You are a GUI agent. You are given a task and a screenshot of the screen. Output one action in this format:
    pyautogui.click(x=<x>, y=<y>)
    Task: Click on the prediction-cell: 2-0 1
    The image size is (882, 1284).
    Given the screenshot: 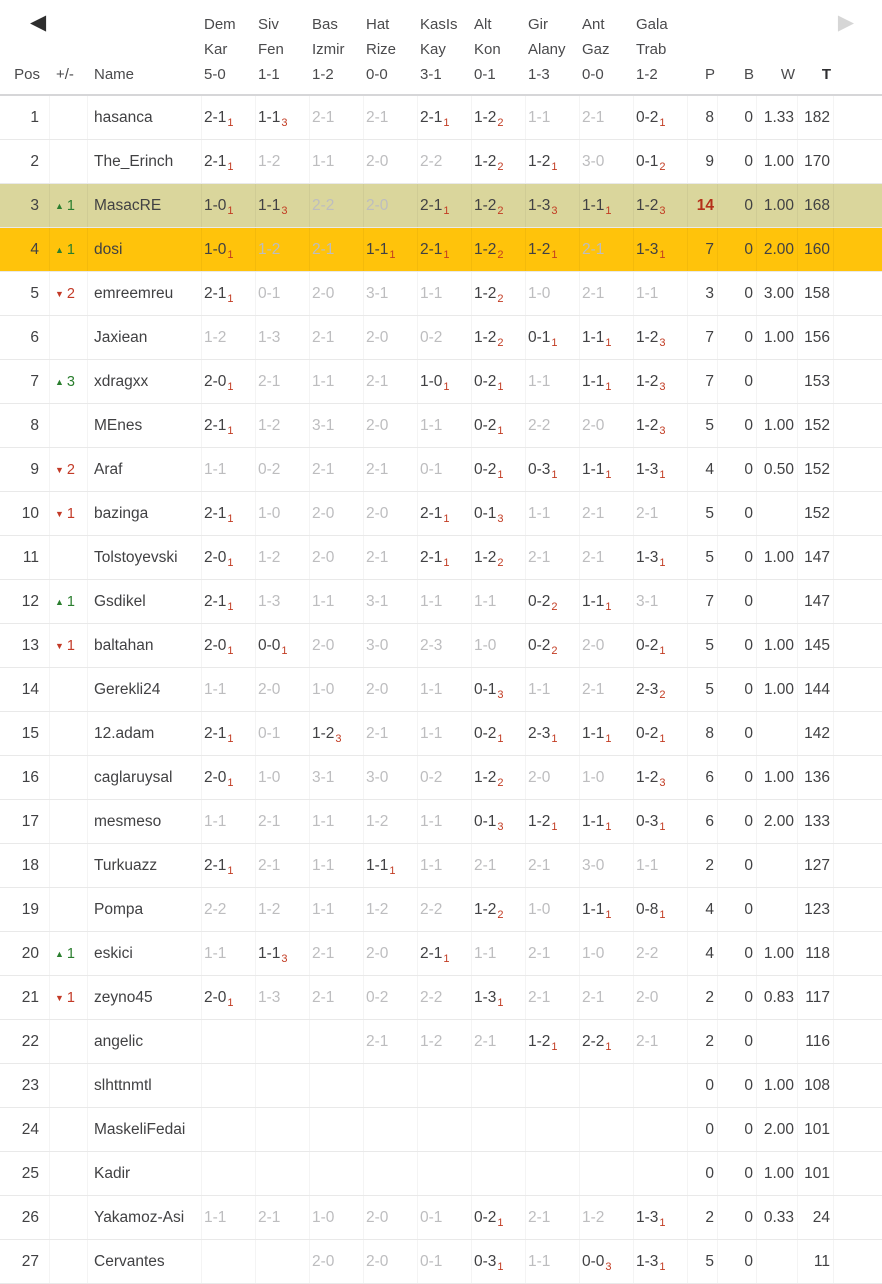 What is the action you would take?
    pyautogui.click(x=229, y=645)
    